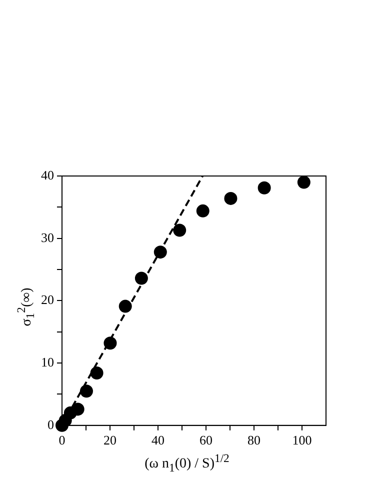 This screenshot has height=494, width=382. I want to click on x-axis-title: (ω n$_{1}$(0) / S)$^{1/2}$, so click(187, 463).